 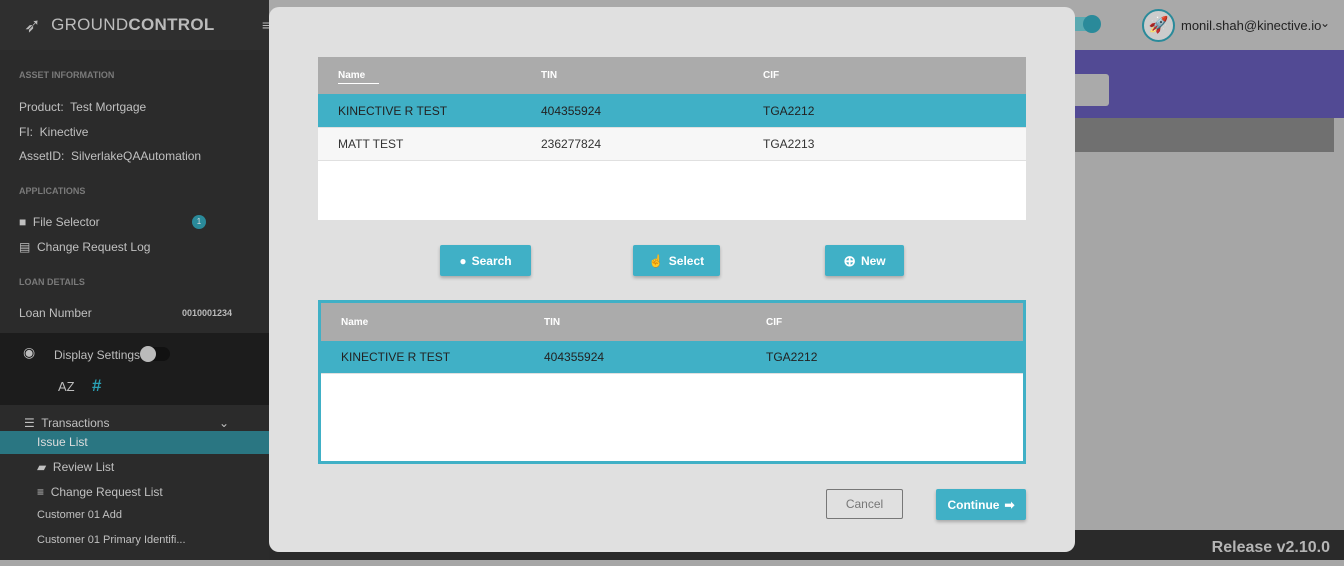 What do you see at coordinates (676, 260) in the screenshot?
I see `select-button: ☝ Select` at bounding box center [676, 260].